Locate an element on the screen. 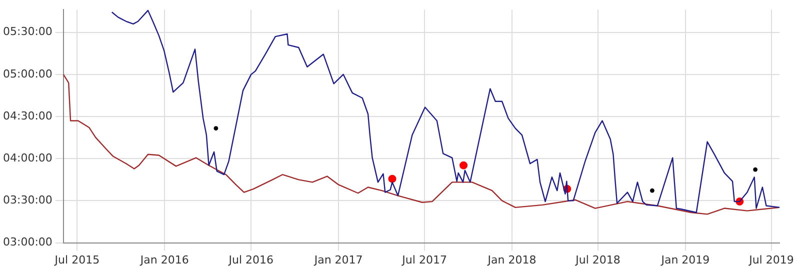  y-tick-label: 03:30:00 is located at coordinates (27, 200).